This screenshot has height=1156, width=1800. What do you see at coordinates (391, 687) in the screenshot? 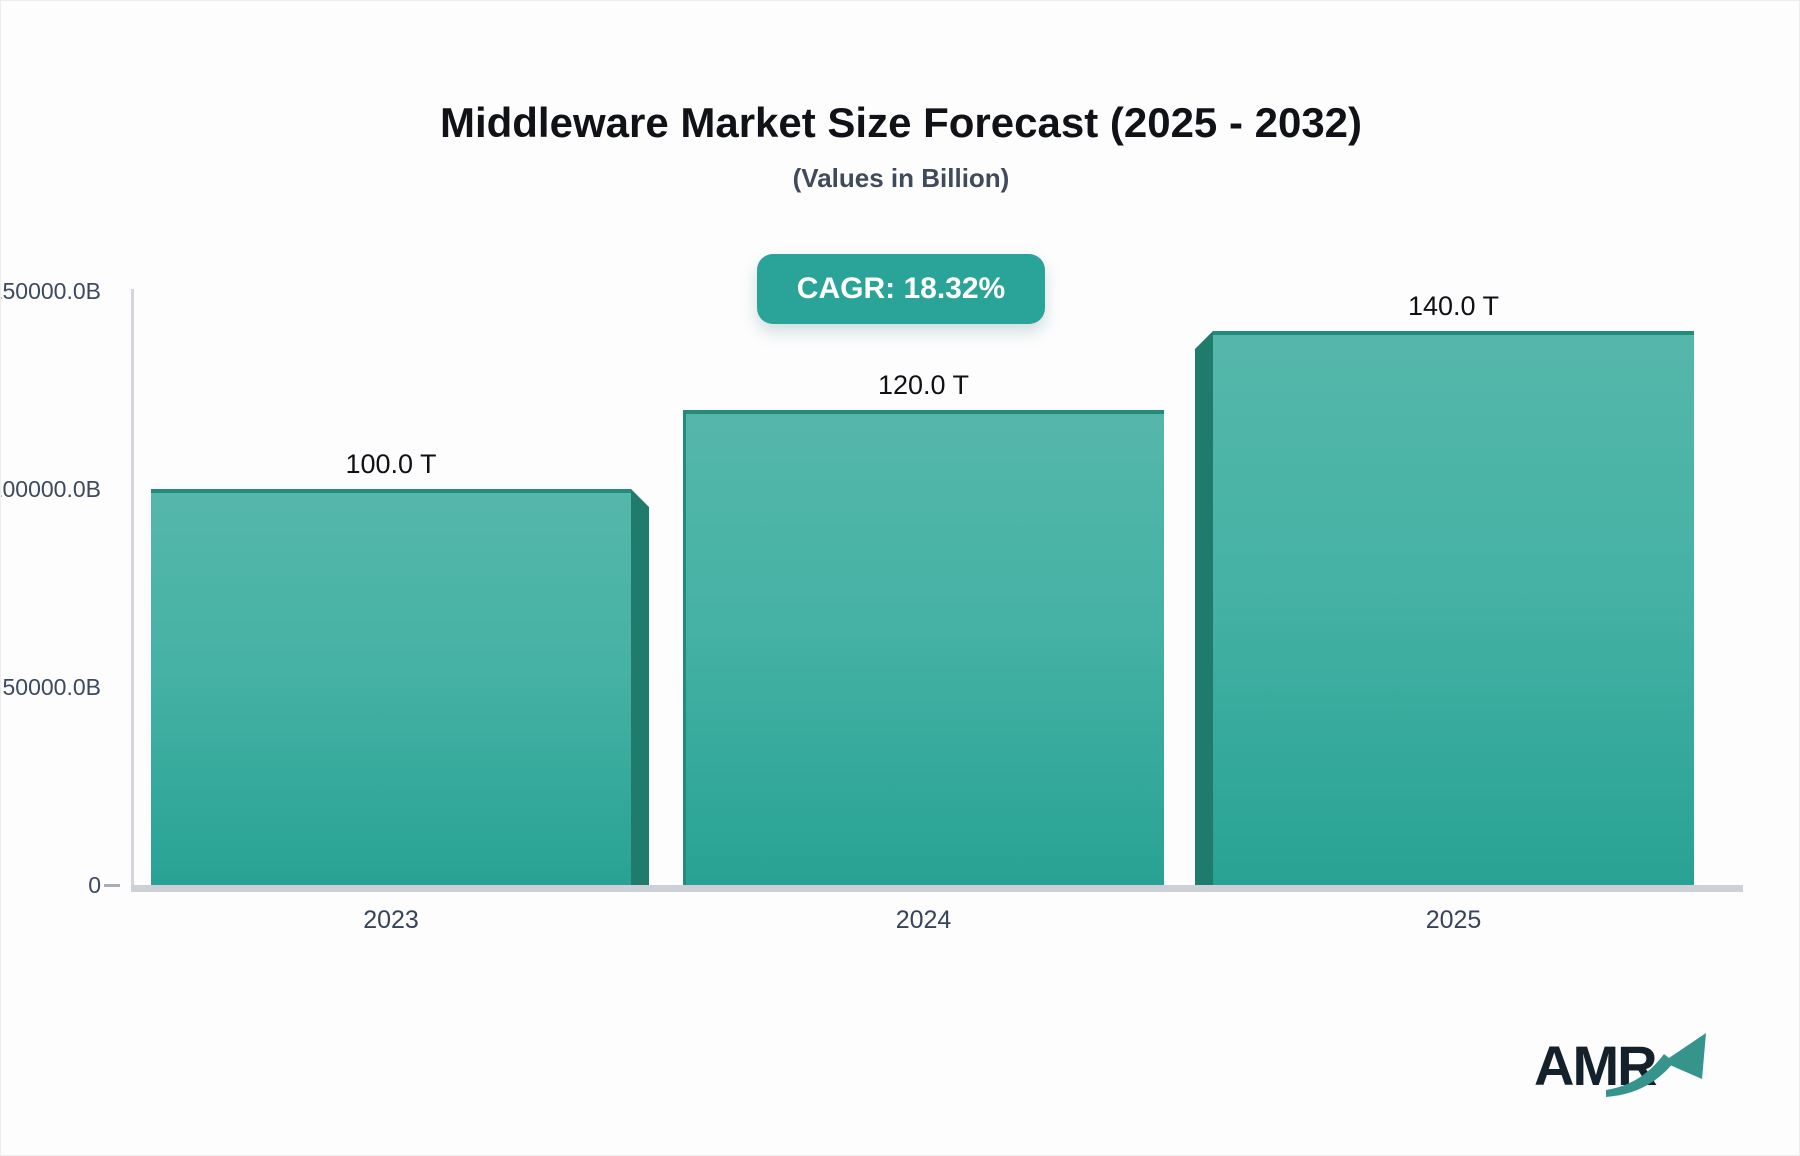
I see `bar-2023` at bounding box center [391, 687].